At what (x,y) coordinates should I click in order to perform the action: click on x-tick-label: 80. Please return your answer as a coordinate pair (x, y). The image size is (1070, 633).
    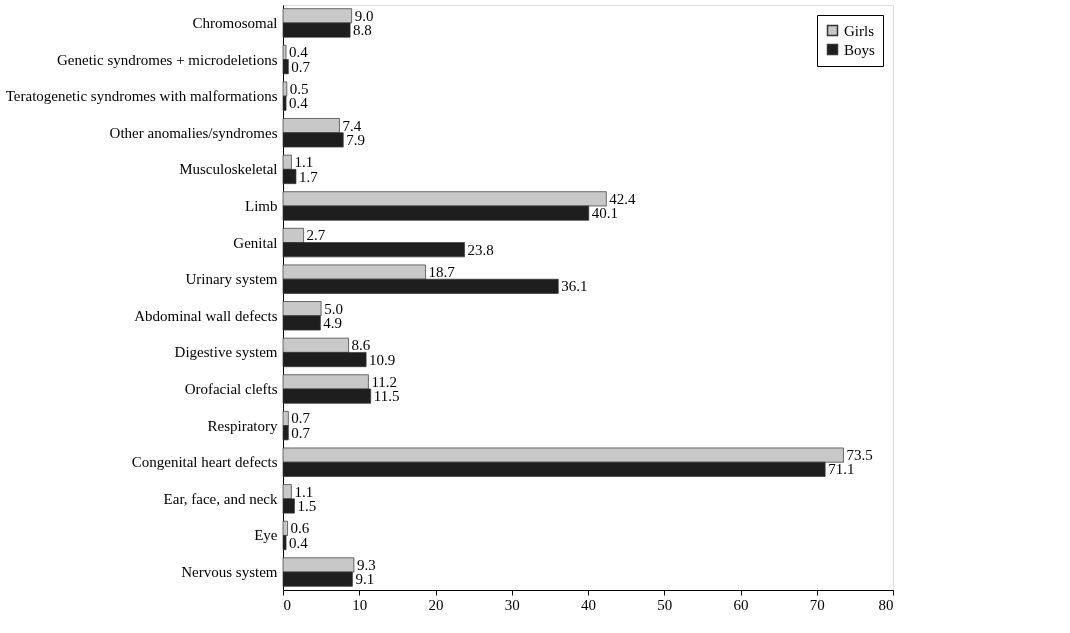
    Looking at the image, I should click on (886, 604).